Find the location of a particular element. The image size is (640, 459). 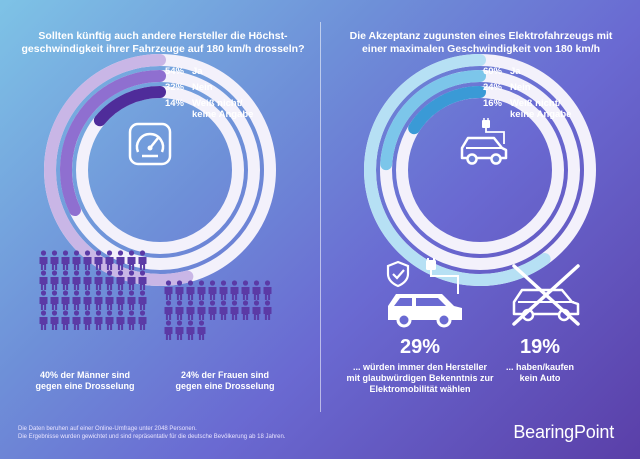

legend-label: Nein is located at coordinates (202, 87).